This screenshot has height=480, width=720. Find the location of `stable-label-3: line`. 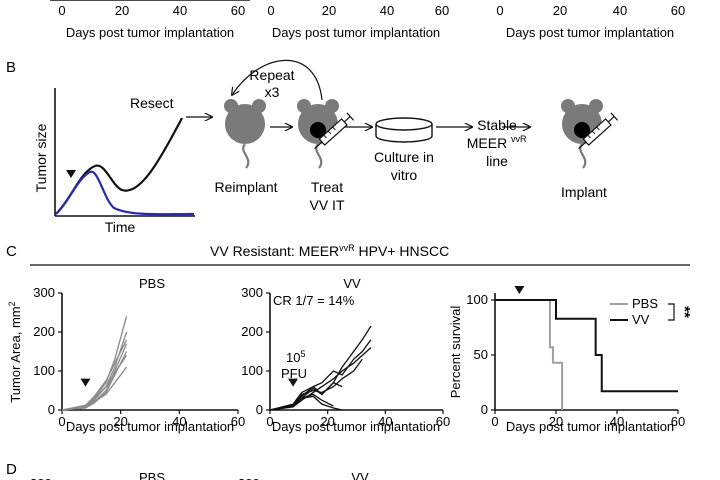

stable-label-3: line is located at coordinates (497, 161).